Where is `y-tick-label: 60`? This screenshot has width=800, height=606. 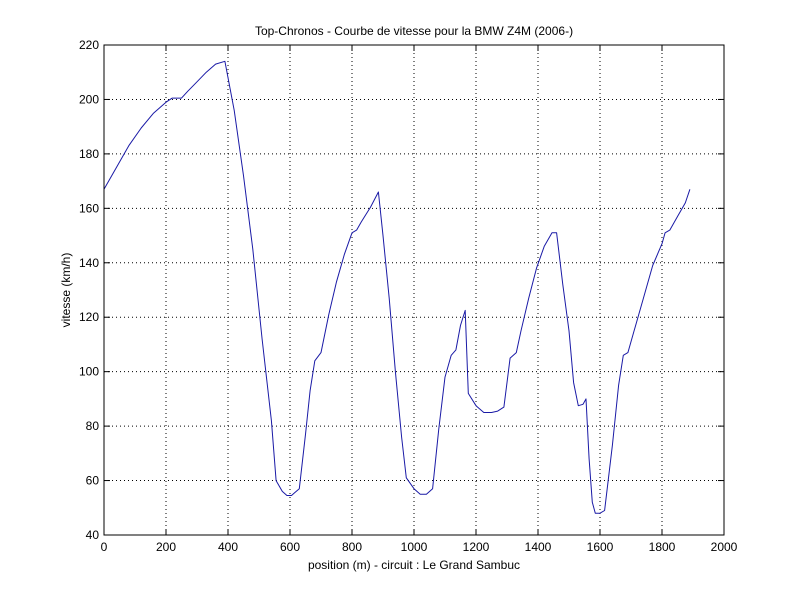 y-tick-label: 60 is located at coordinates (93, 481).